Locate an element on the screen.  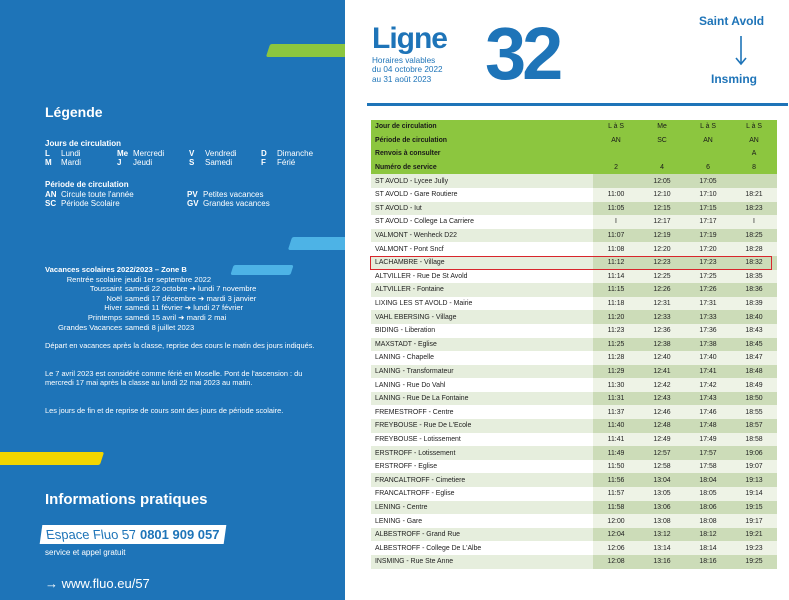
day-legend-item: J Jeudi is located at coordinates (153, 163).